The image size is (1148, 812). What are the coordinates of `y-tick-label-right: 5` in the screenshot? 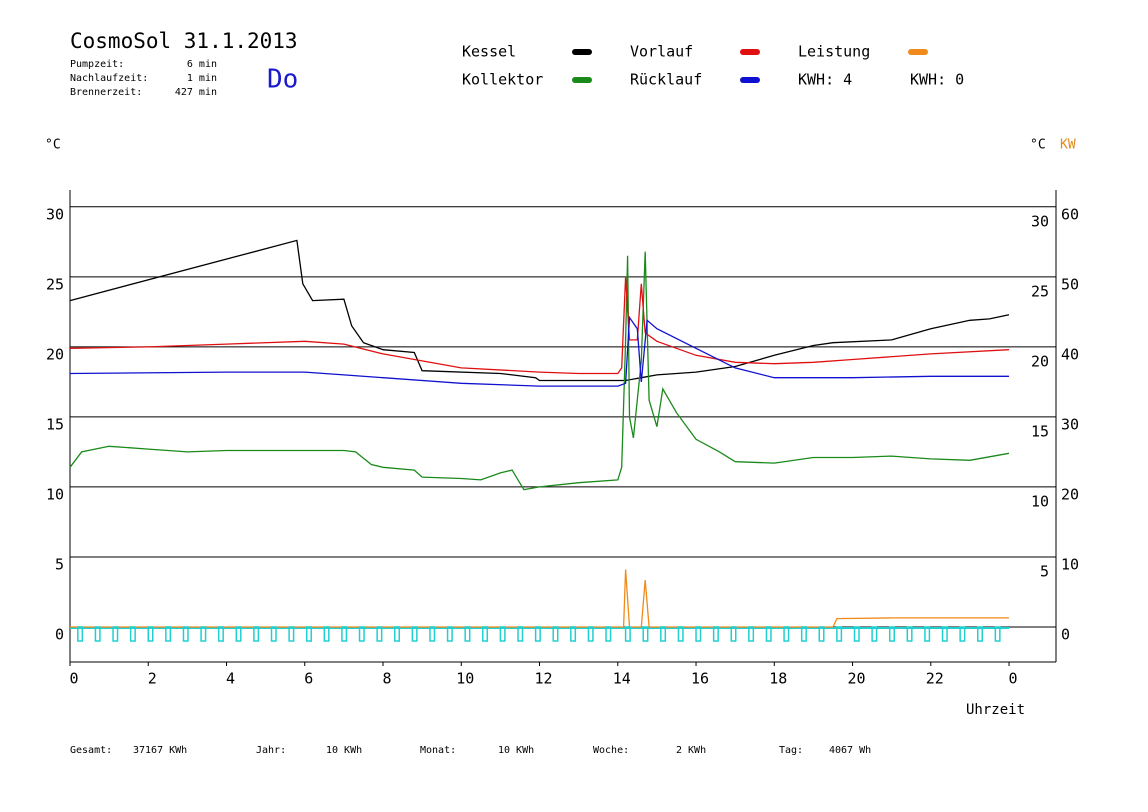 It's located at (1044, 571).